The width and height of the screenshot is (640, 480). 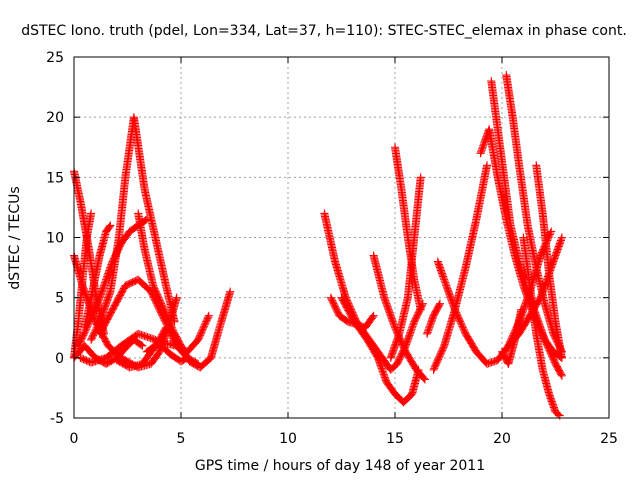 What do you see at coordinates (288, 439) in the screenshot?
I see `x-tick-label: 10` at bounding box center [288, 439].